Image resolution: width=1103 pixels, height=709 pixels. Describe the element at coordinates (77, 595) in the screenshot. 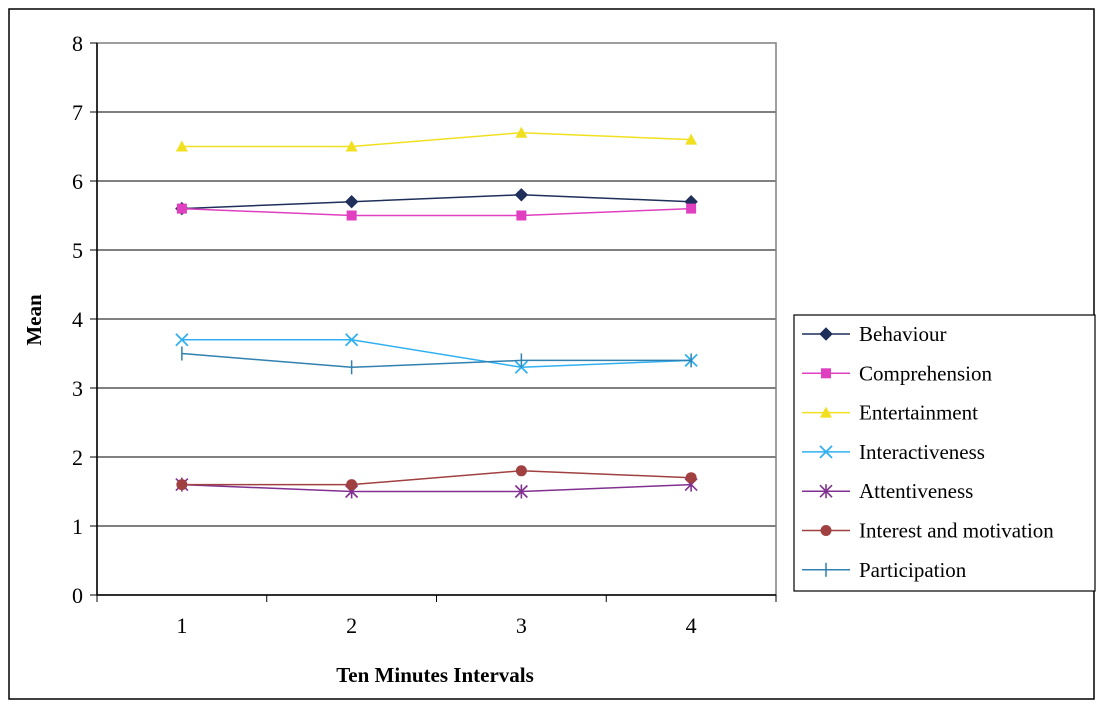

I see `y-tick-label: 0` at that location.